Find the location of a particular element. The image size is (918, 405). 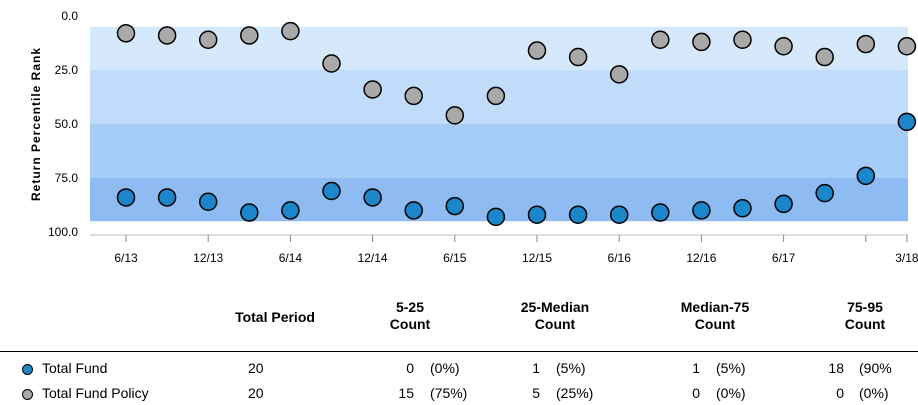

row-p4: (90% is located at coordinates (875, 368).